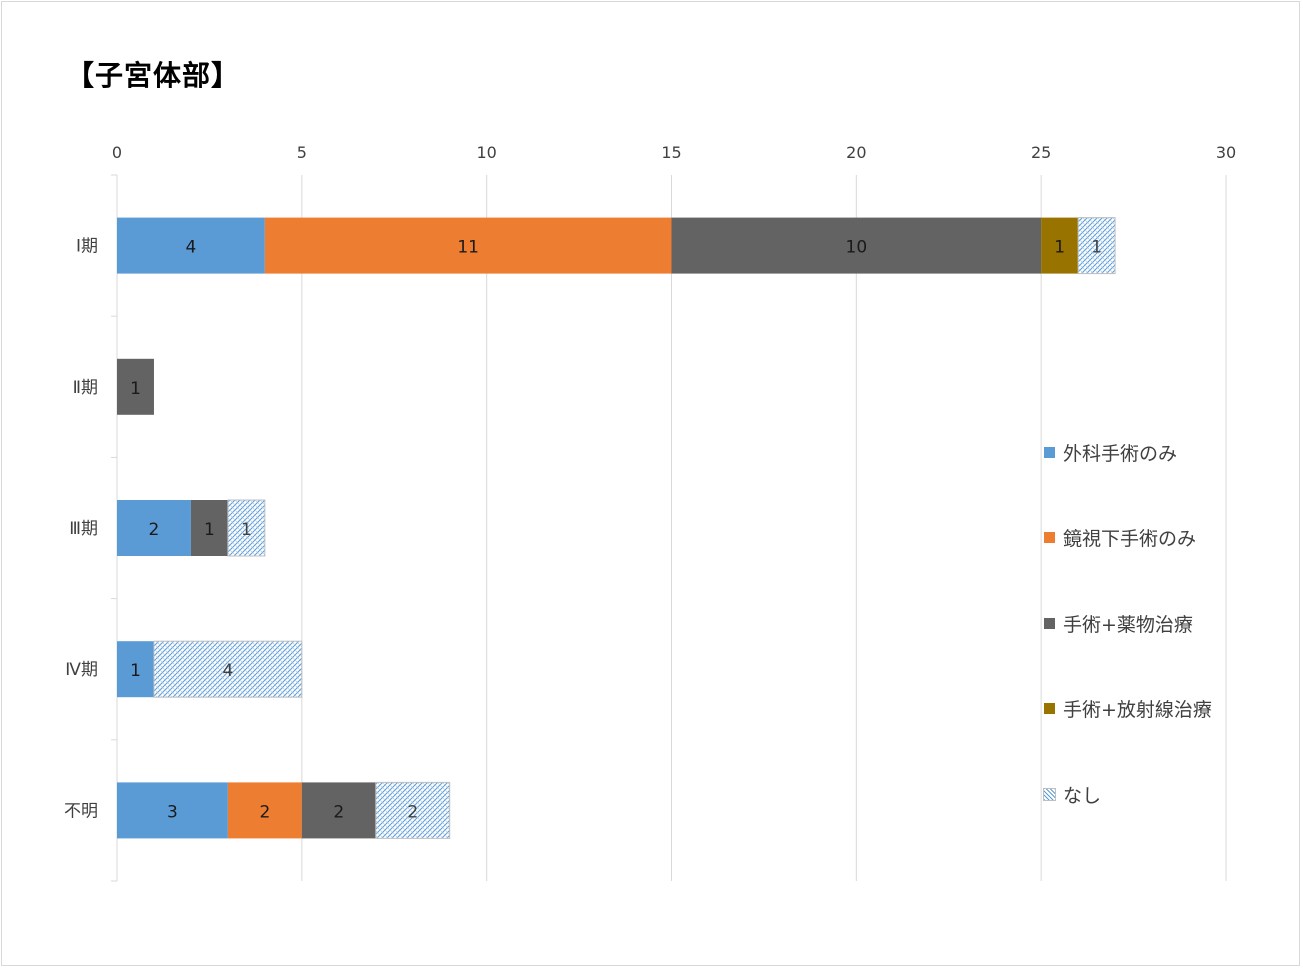 This screenshot has width=1303, height=969. What do you see at coordinates (302, 152) in the screenshot?
I see `x-tick-label: 5` at bounding box center [302, 152].